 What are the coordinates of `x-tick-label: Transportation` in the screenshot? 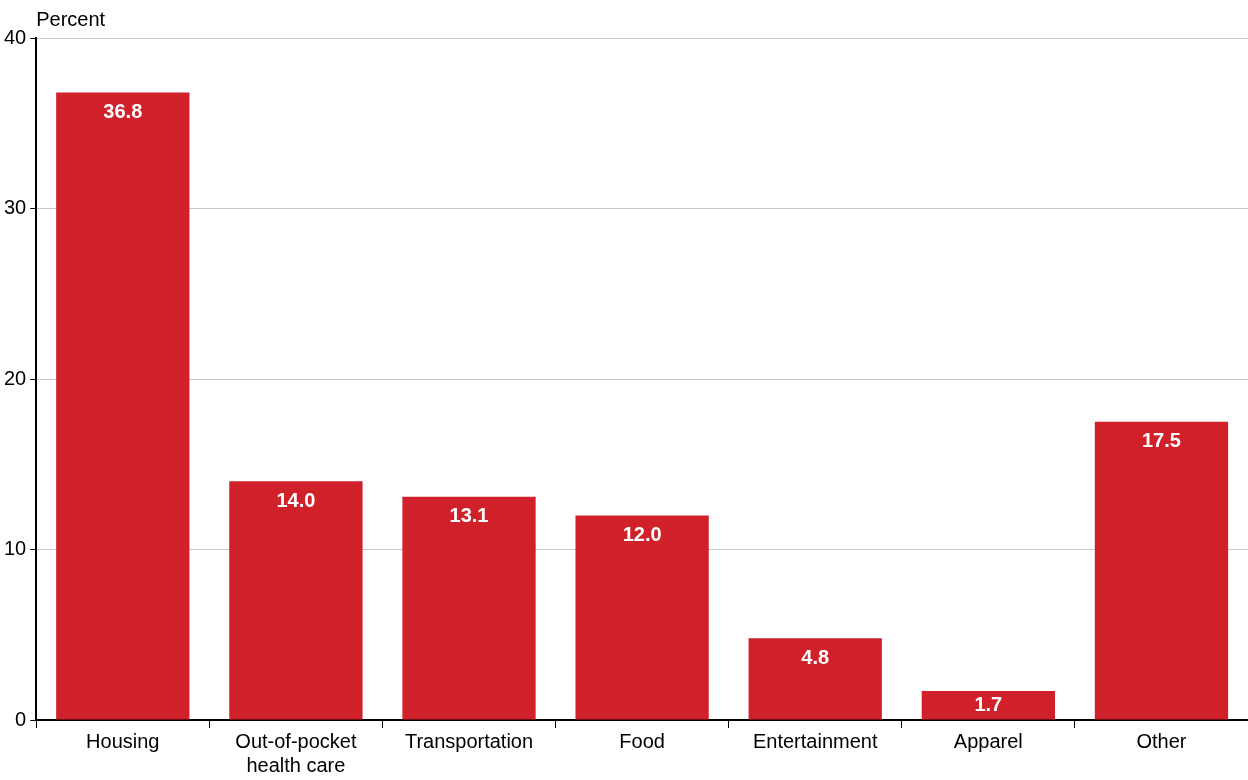 It's located at (469, 740).